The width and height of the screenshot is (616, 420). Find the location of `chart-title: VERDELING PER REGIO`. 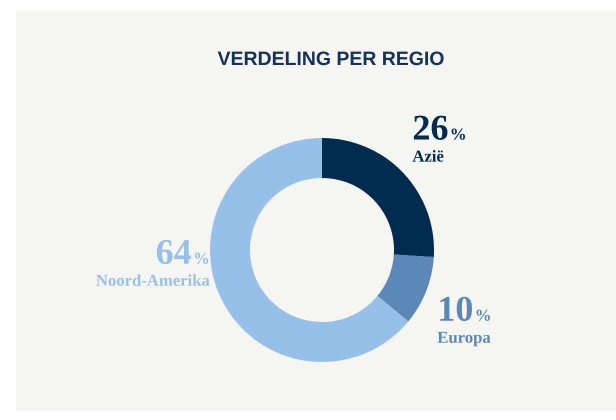

chart-title: VERDELING PER REGIO is located at coordinates (331, 58).